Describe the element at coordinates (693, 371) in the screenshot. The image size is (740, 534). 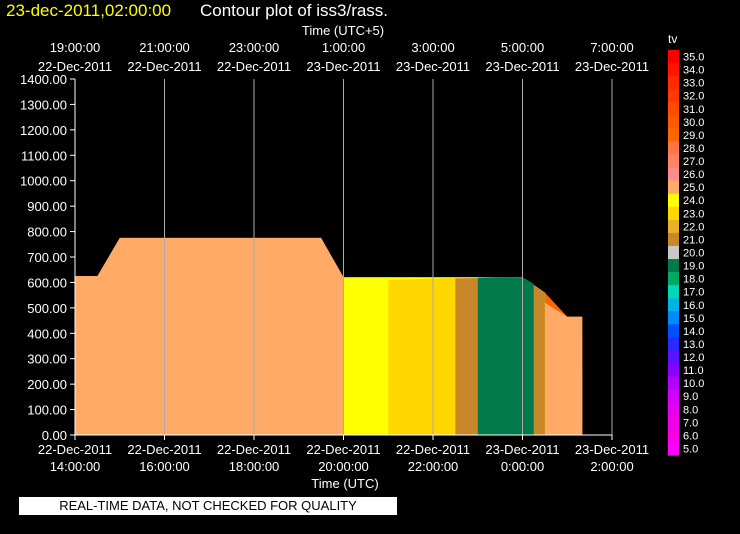
I see `colorbar-level-label: 11.0` at that location.